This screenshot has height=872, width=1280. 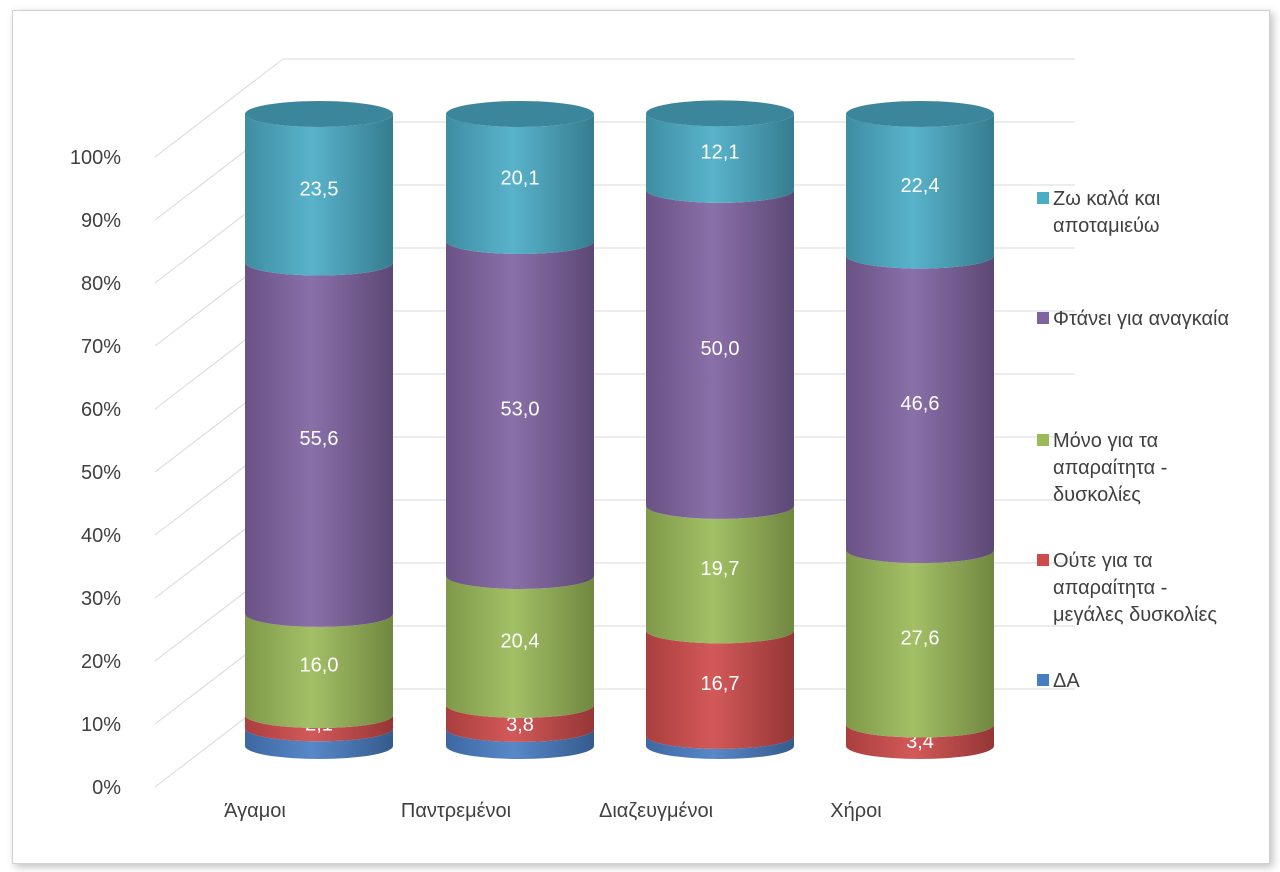 I want to click on legend-label: αποταμιεύω, so click(x=1106, y=226).